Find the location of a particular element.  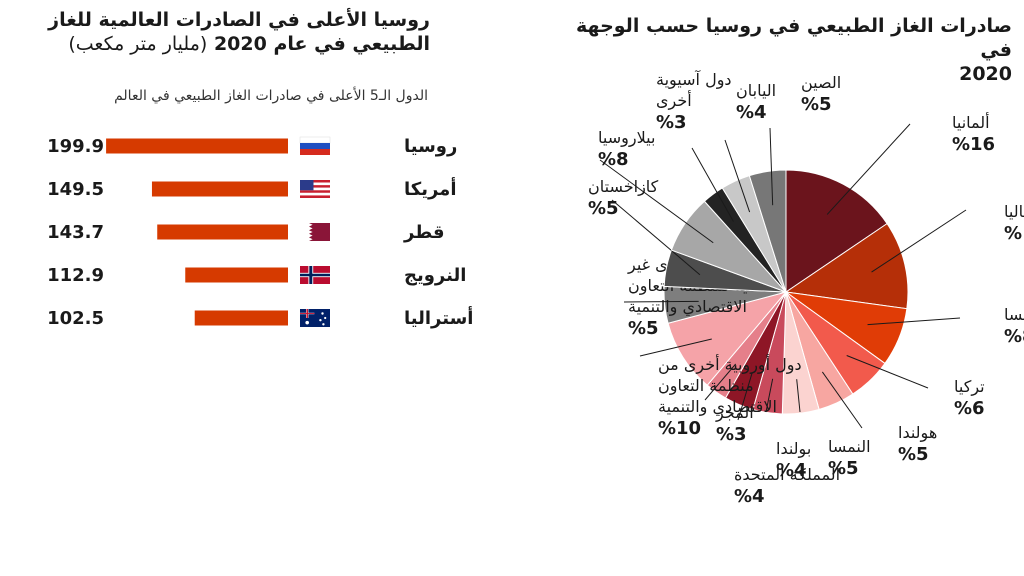

bar-category-label: النرويج is located at coordinates (435, 275).